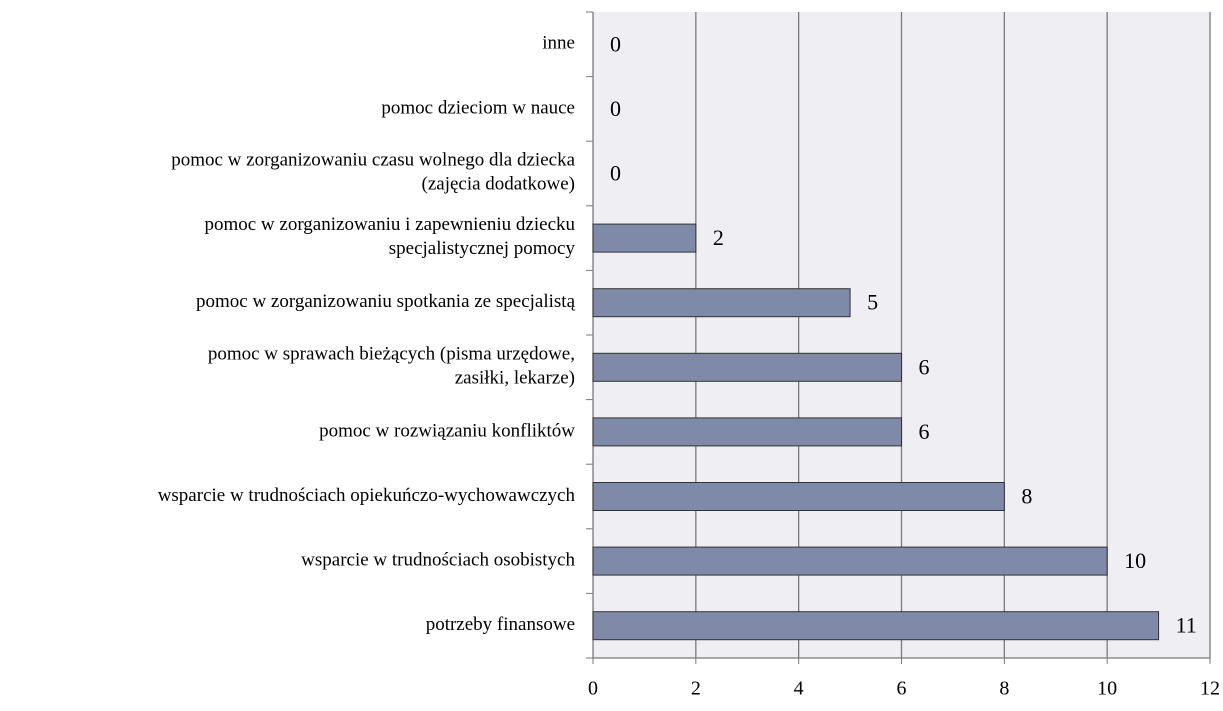 The height and width of the screenshot is (711, 1223). I want to click on x-tick-label: 2, so click(696, 689).